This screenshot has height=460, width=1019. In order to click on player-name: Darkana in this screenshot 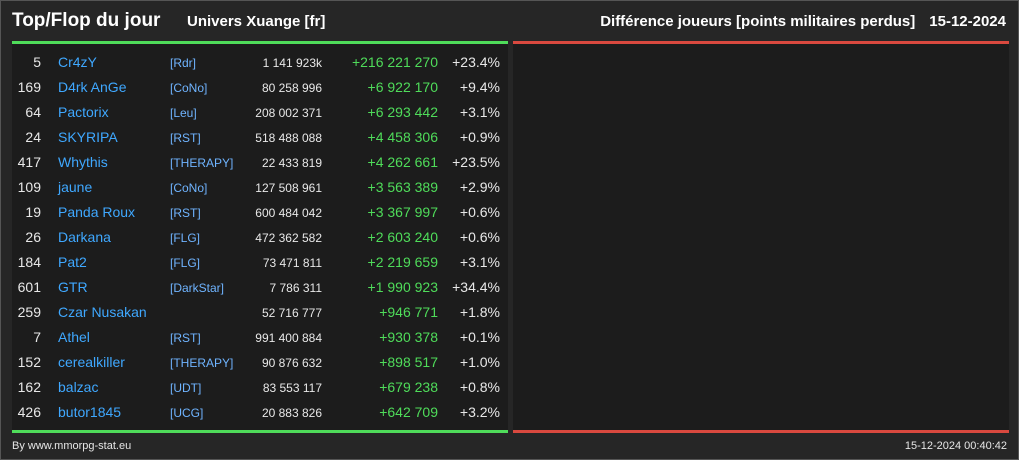, I will do `click(84, 237)`.